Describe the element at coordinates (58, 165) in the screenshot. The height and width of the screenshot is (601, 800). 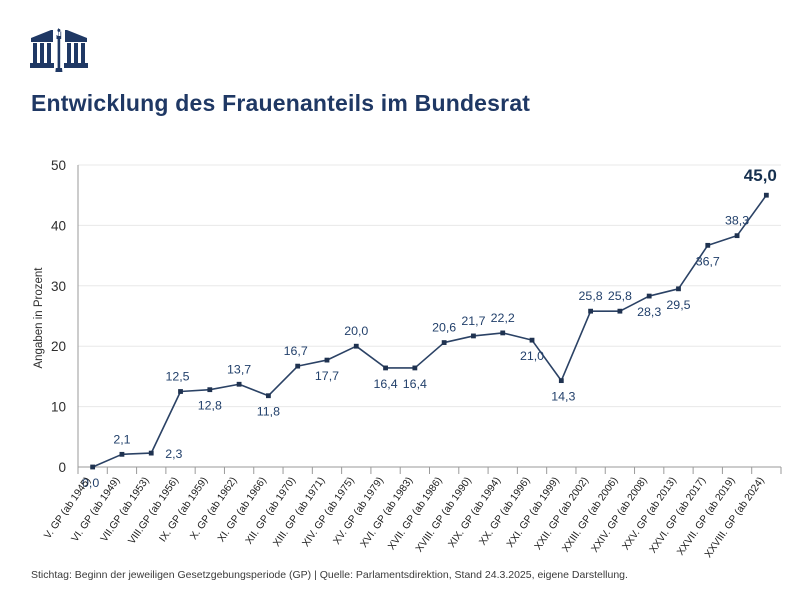
I see `y-axis-tick-label: 50` at that location.